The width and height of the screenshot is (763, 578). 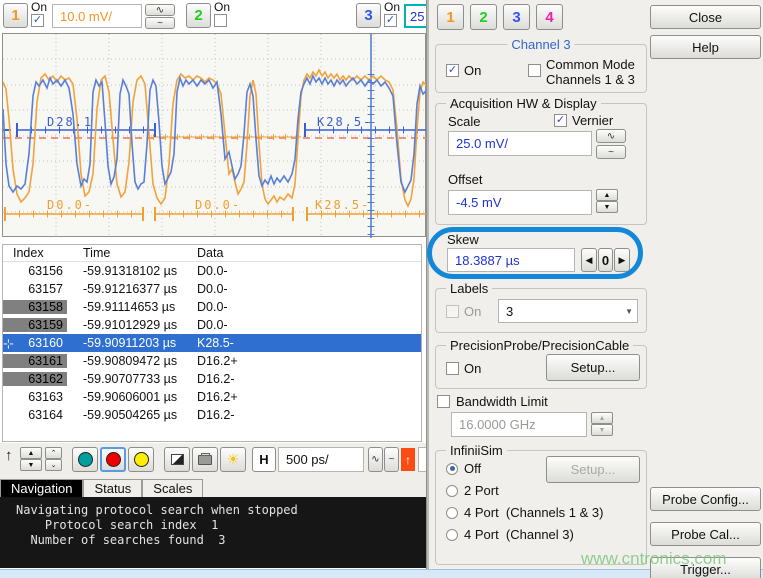 What do you see at coordinates (218, 205) in the screenshot?
I see `decode-label-d0-0-second: D0.0-` at bounding box center [218, 205].